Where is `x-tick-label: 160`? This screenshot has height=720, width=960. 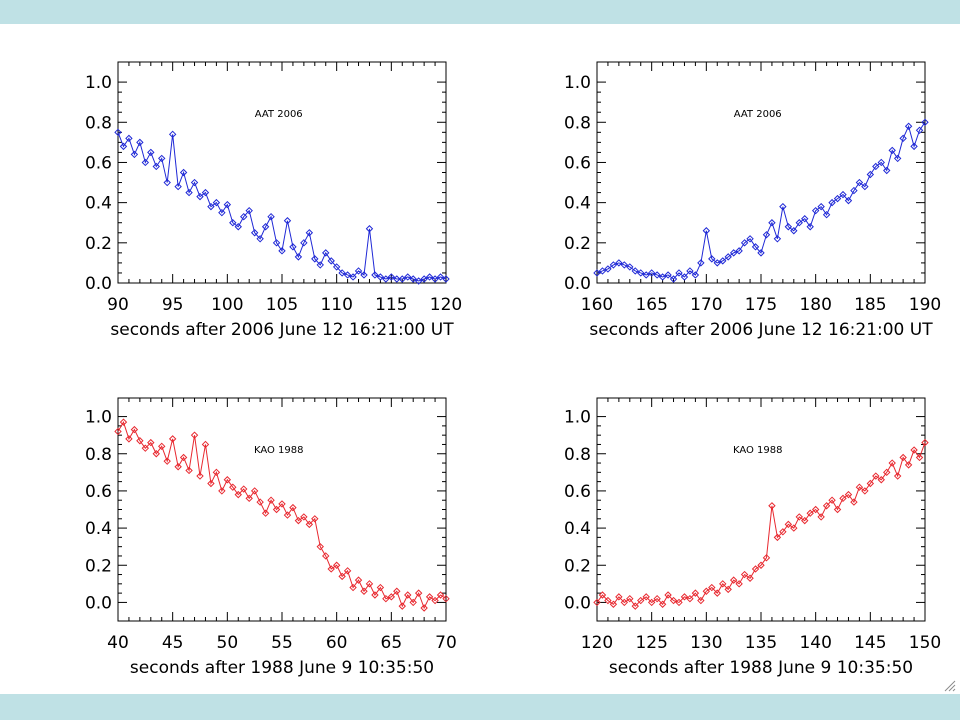
x-tick-label: 160 is located at coordinates (597, 305).